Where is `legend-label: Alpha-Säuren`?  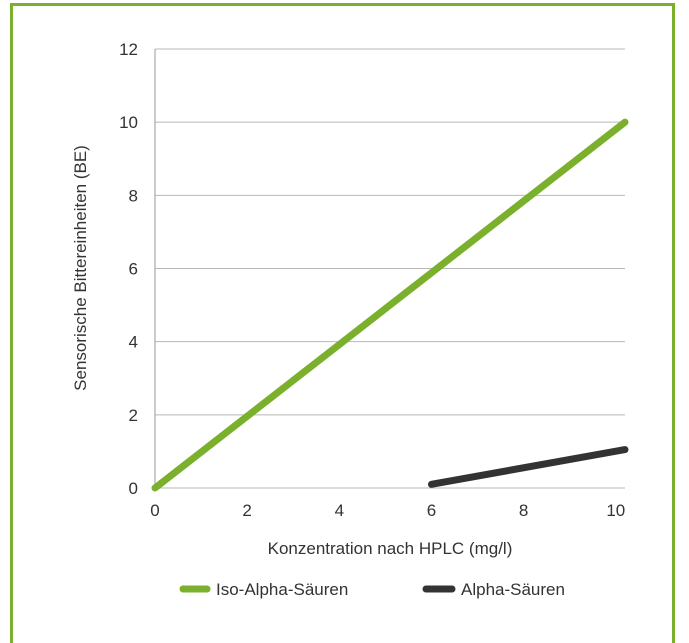 legend-label: Alpha-Säuren is located at coordinates (513, 589).